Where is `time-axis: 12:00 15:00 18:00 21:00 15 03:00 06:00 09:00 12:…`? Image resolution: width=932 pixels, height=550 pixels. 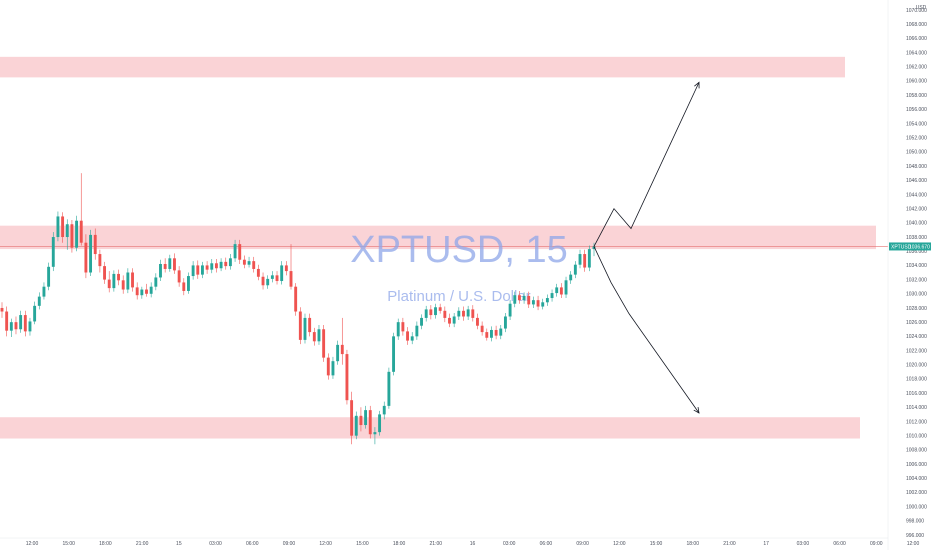
time-axis: 12:00 15:00 18:00 21:00 15 03:00 06:00 09:00 12:… is located at coordinates (473, 544).